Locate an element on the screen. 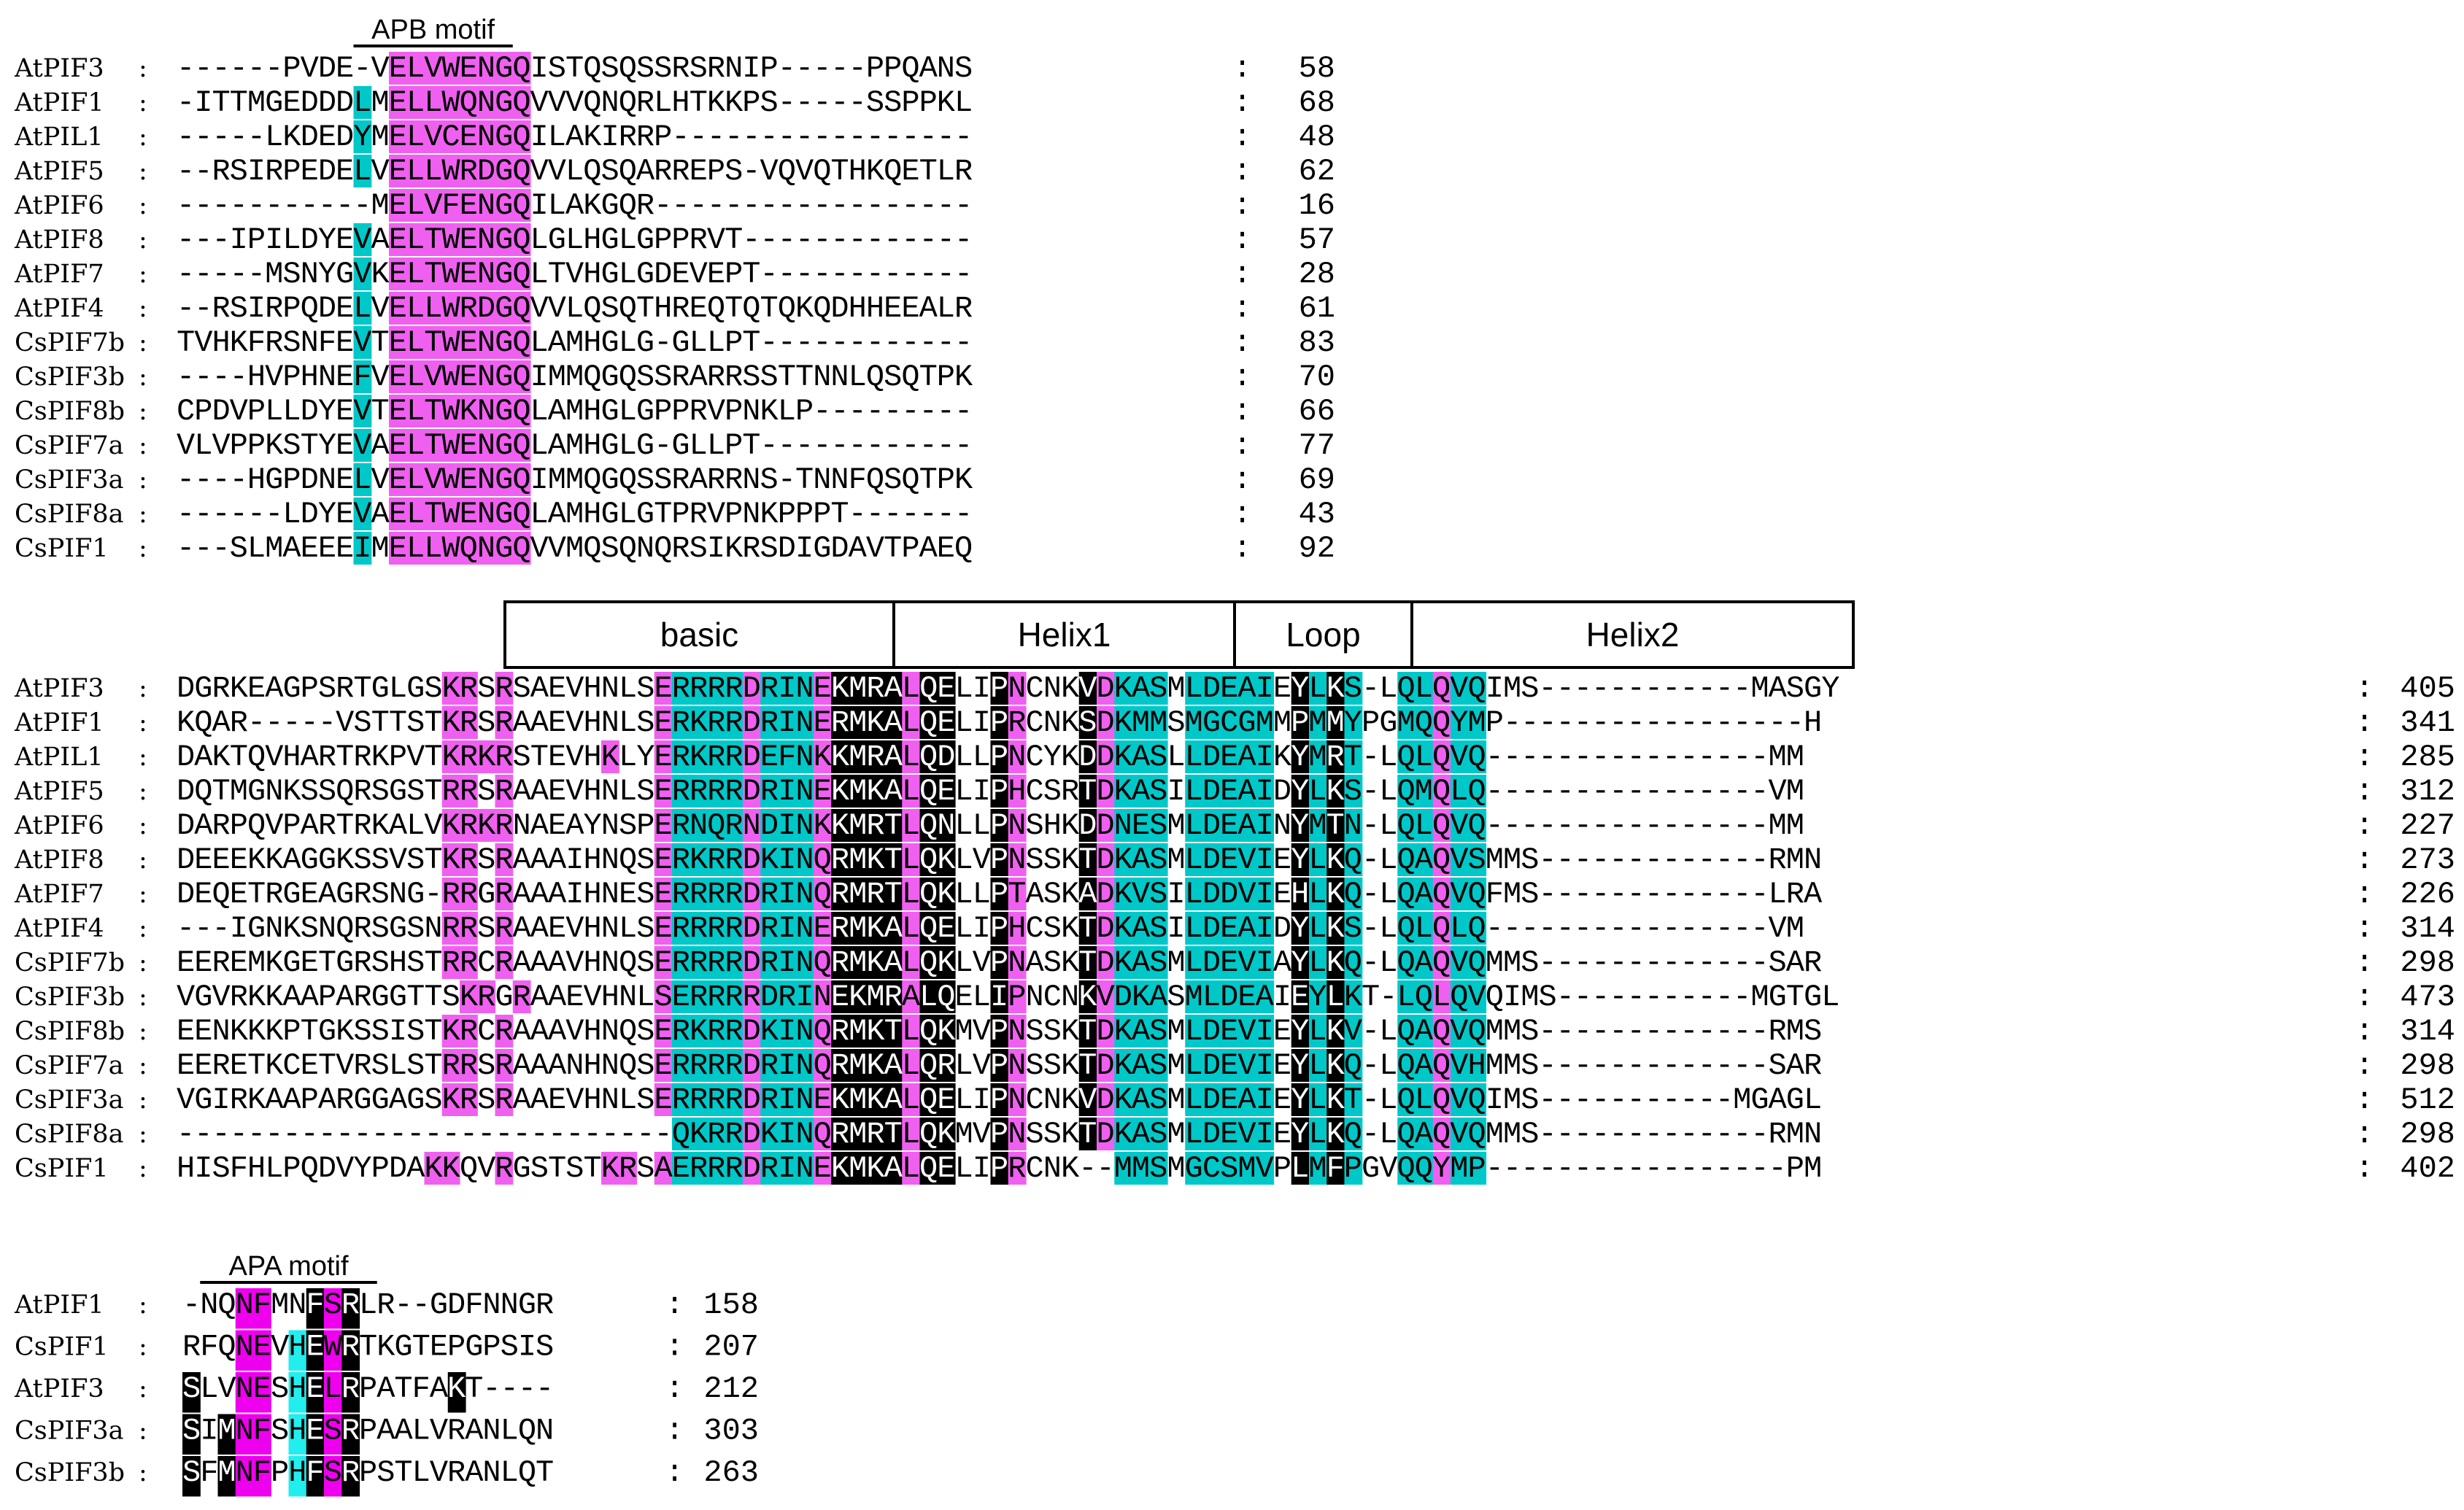 The image size is (2464, 1510). residue-number: 16 is located at coordinates (1317, 205).